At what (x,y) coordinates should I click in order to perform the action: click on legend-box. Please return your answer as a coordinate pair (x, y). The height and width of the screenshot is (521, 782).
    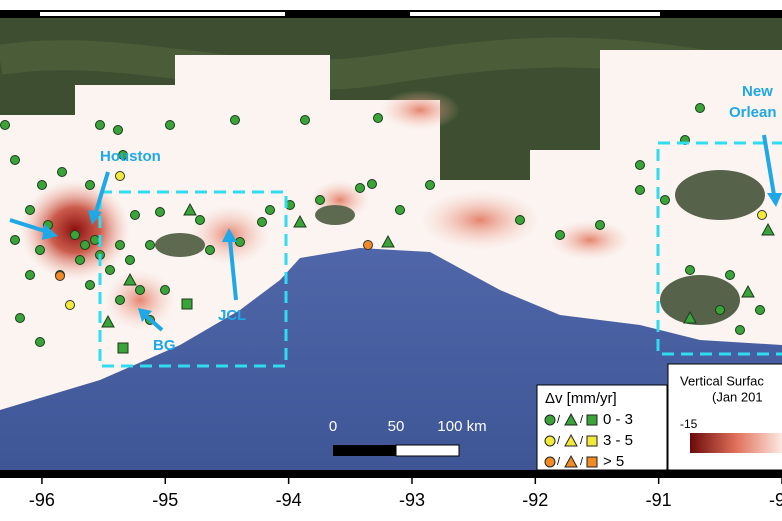
    Looking at the image, I should click on (602, 427).